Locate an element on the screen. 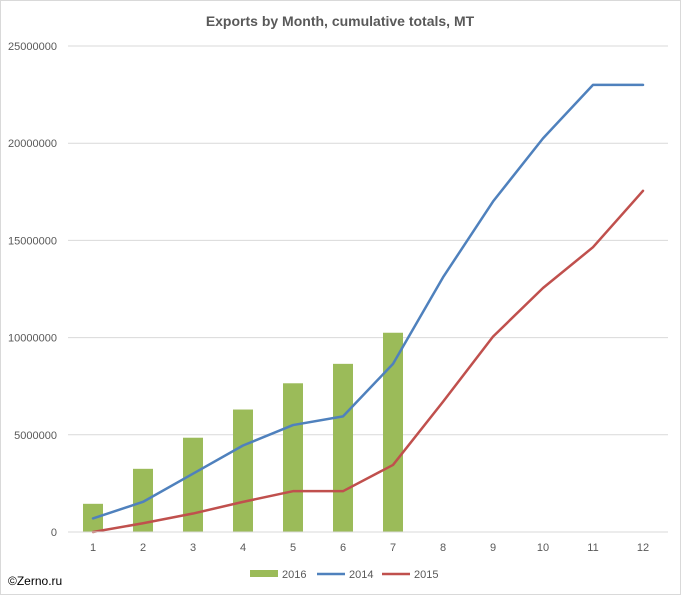  legend-item-2014: 2014 is located at coordinates (345, 575).